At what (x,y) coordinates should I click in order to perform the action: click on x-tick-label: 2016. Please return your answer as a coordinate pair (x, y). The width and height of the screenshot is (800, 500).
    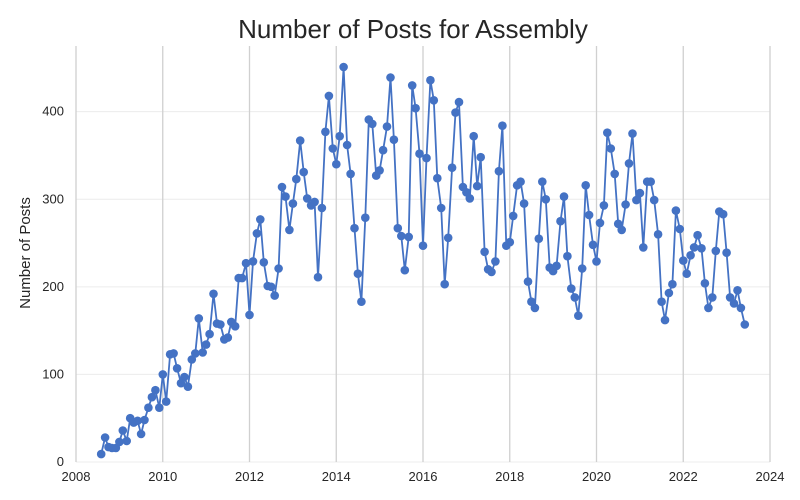
    Looking at the image, I should click on (423, 476).